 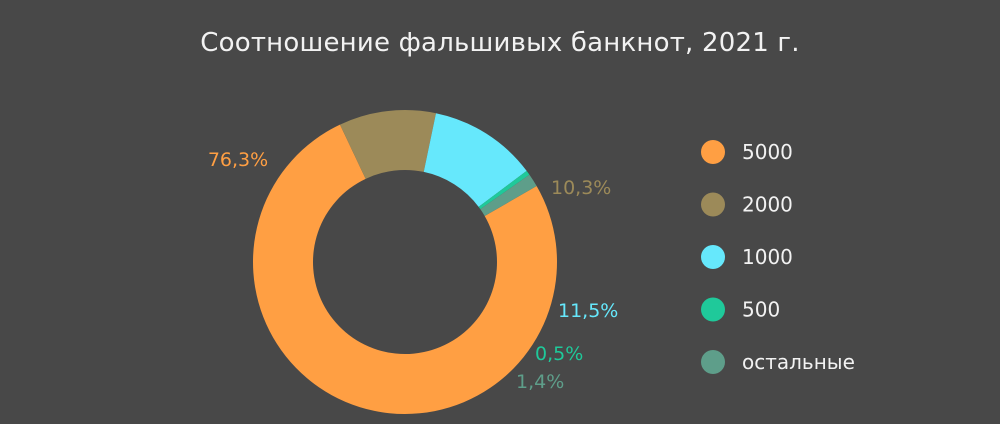 I want to click on slice-value-label: 1,4%, so click(x=540, y=382).